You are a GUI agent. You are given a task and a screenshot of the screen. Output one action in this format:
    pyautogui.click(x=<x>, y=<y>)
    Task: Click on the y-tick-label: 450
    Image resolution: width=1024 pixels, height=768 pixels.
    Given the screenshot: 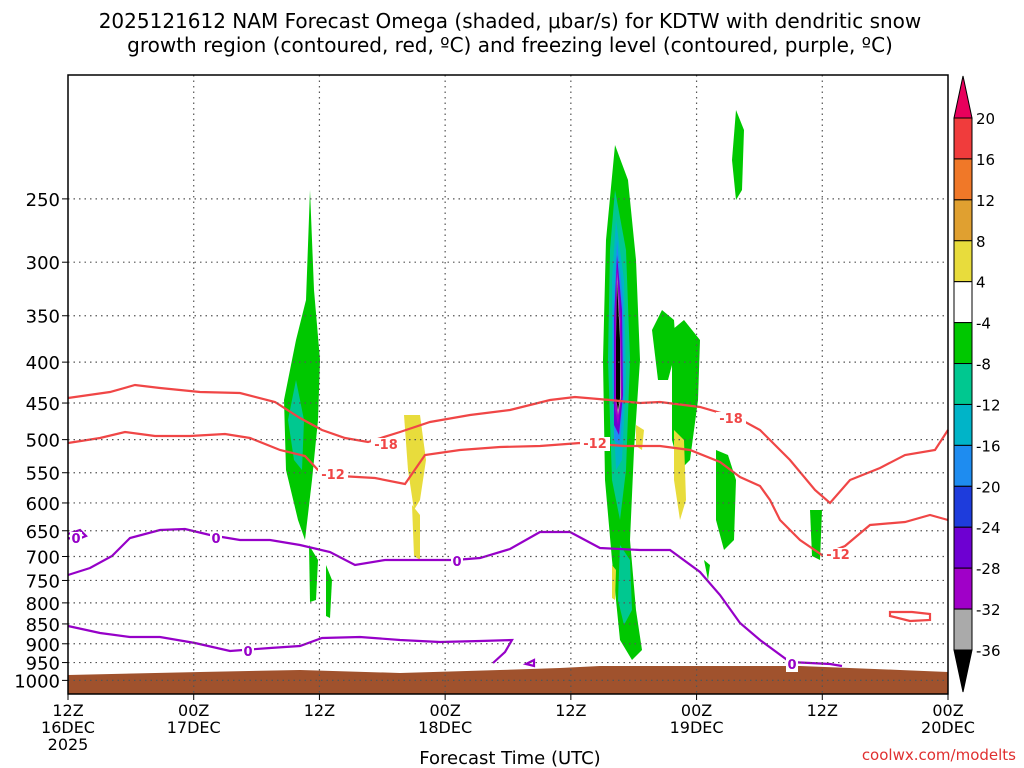 What is the action you would take?
    pyautogui.click(x=43, y=404)
    